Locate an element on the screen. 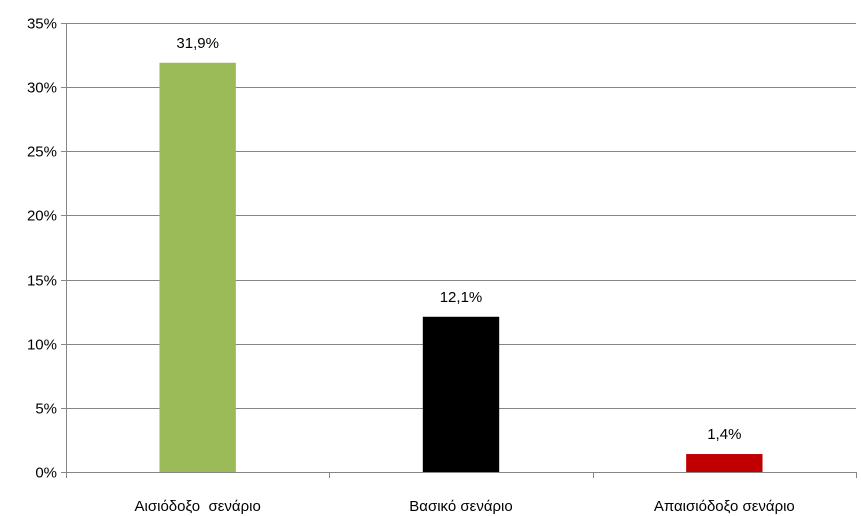  y-tick-label: 15% is located at coordinates (42, 281).